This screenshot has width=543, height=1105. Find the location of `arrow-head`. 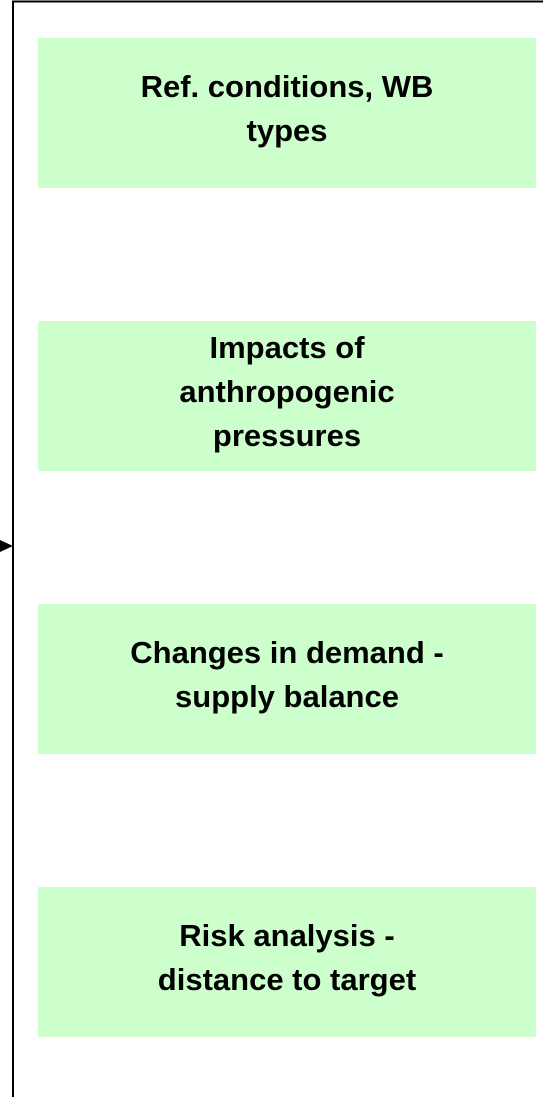

arrow-head is located at coordinates (6, 546).